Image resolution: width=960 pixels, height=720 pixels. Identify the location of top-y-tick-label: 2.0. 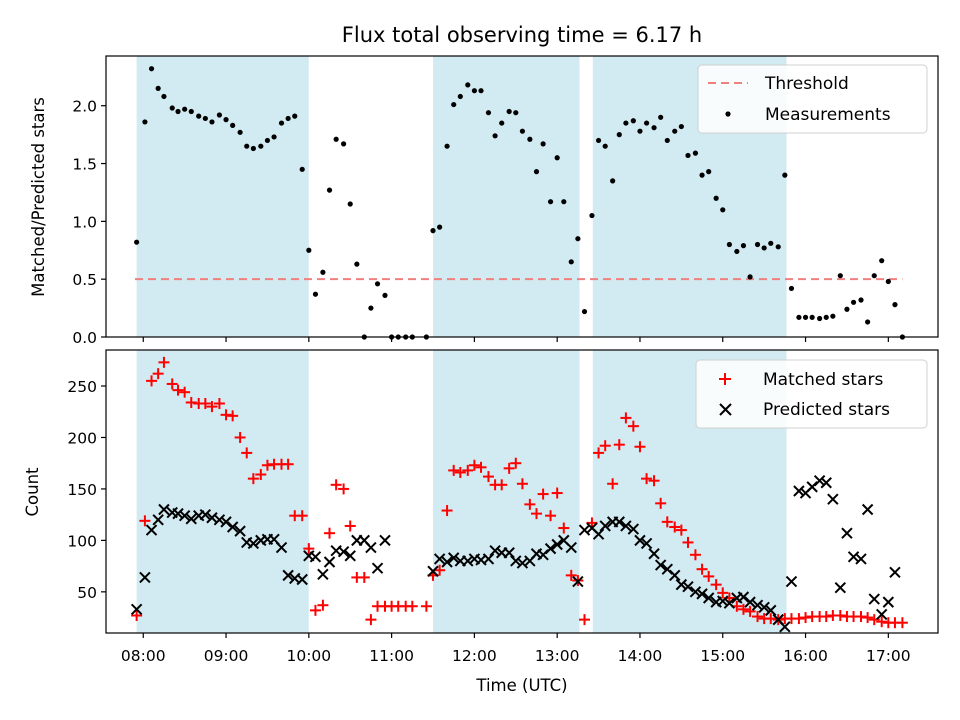
(84, 107).